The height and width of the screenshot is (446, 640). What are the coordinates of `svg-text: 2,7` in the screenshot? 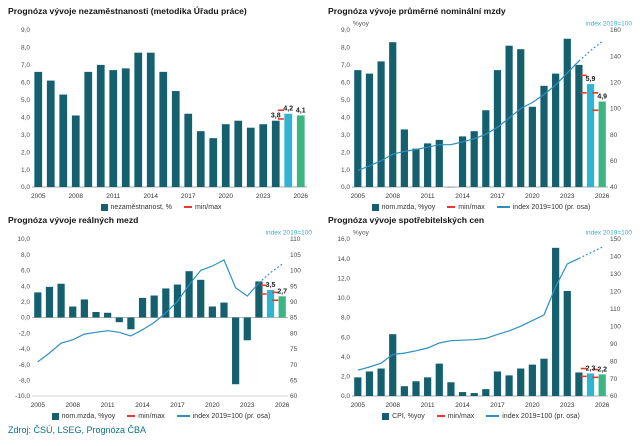 It's located at (282, 291).